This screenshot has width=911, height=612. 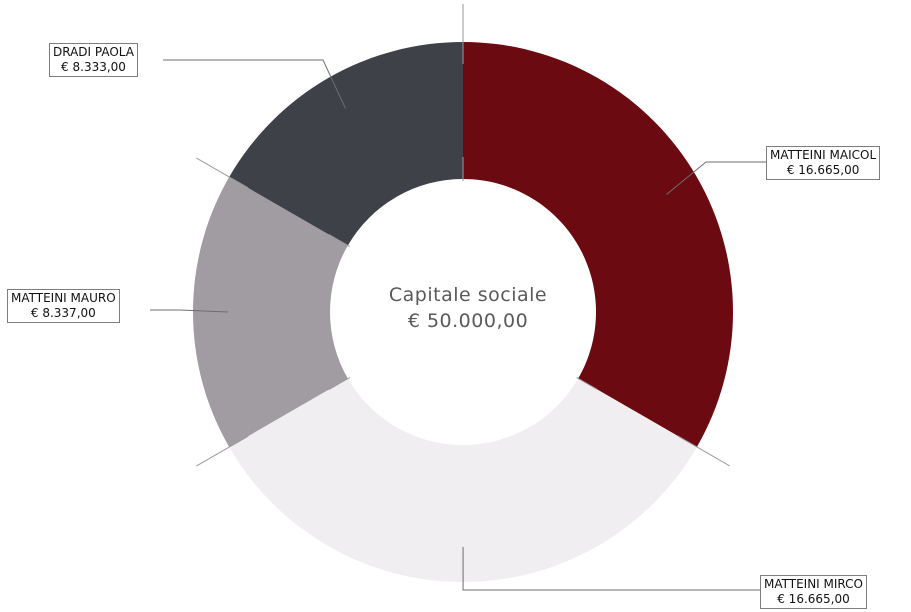 I want to click on slice-label-value: € 8.337,00, so click(x=63, y=313).